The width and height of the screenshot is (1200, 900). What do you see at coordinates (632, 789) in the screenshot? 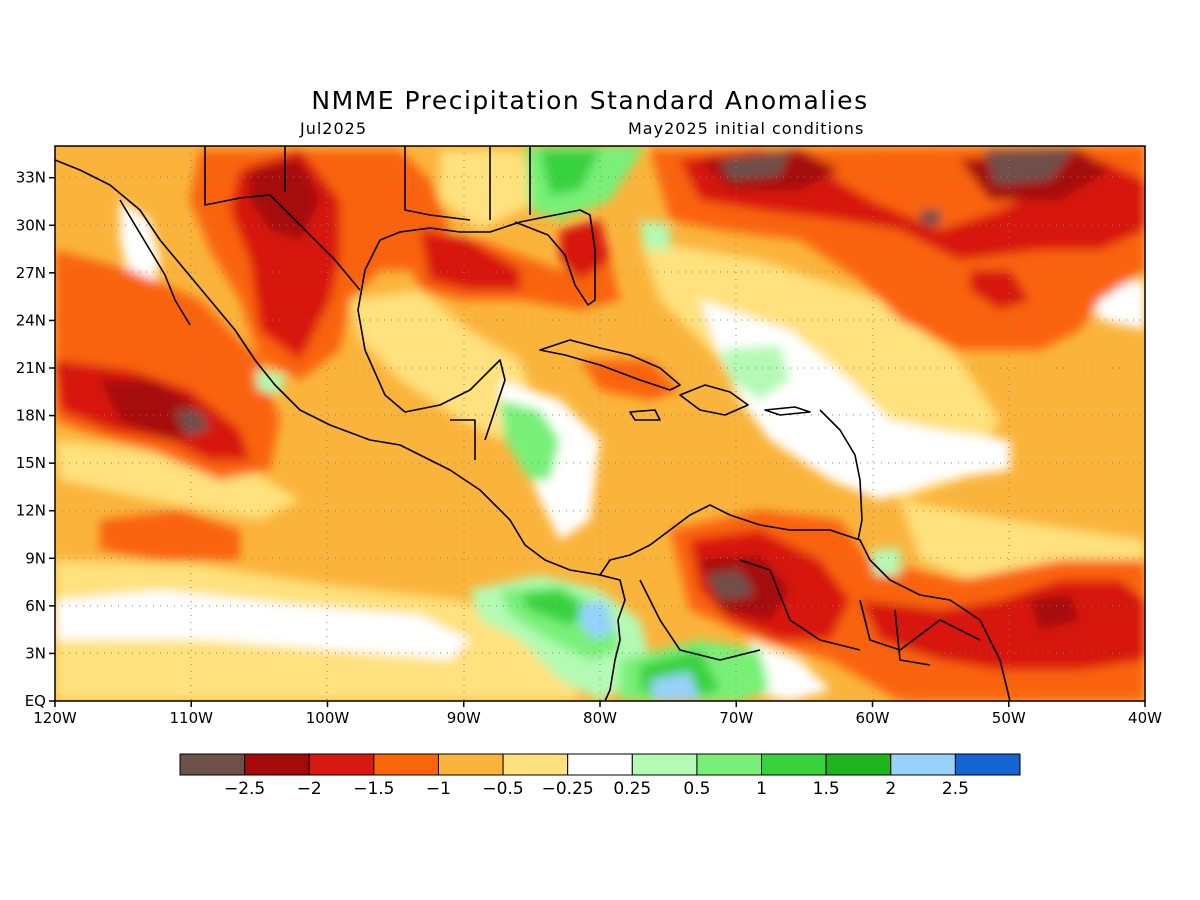
I see `colorbar-label: 0.25` at bounding box center [632, 789].